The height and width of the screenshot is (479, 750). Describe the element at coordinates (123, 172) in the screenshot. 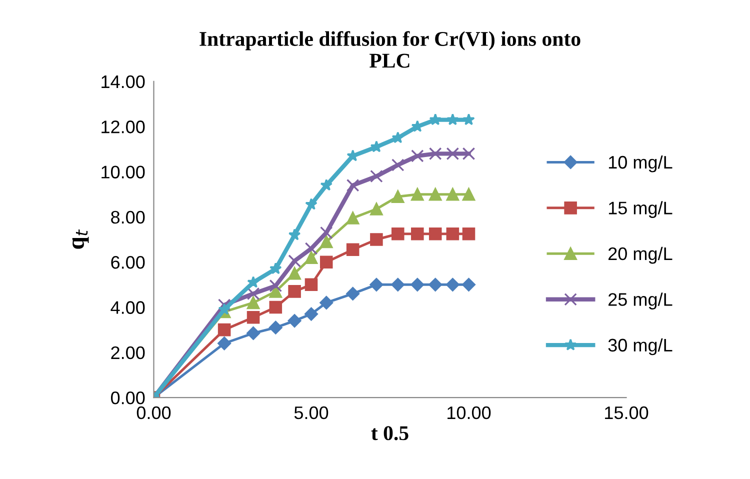

I see `y-tick-label: 10.00` at that location.